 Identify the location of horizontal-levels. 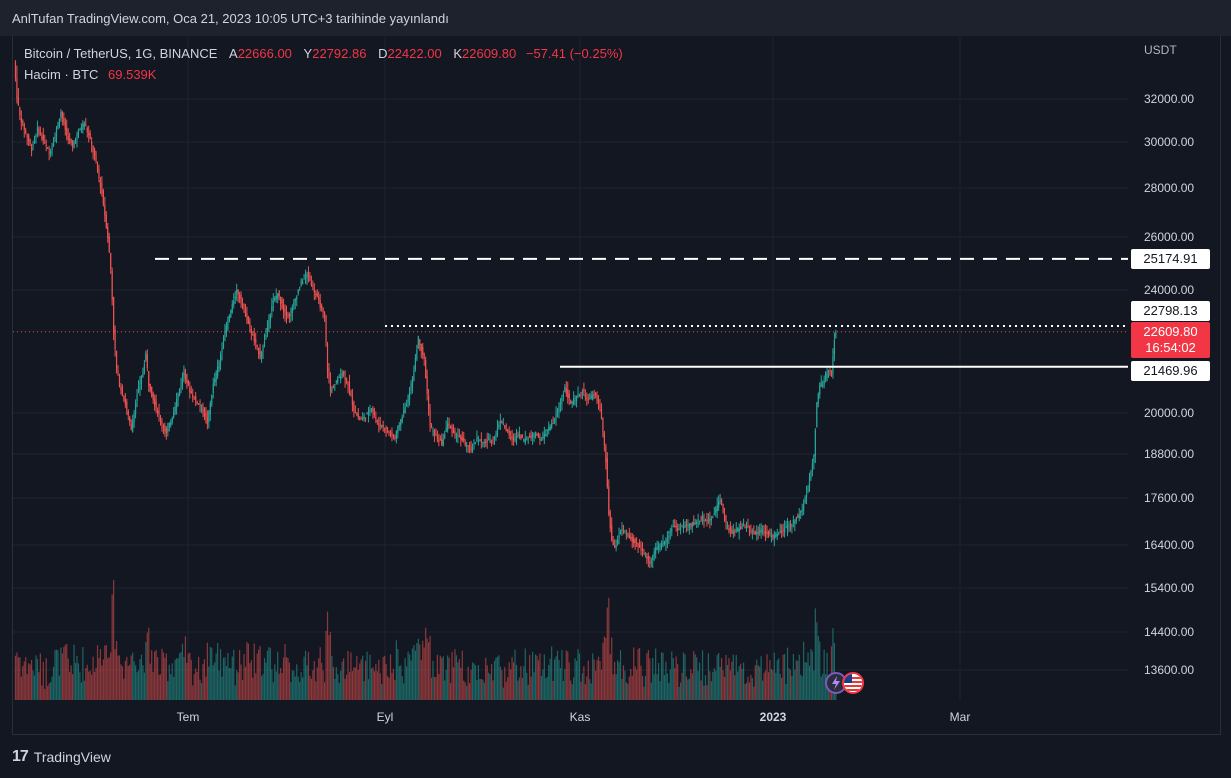
(570, 312).